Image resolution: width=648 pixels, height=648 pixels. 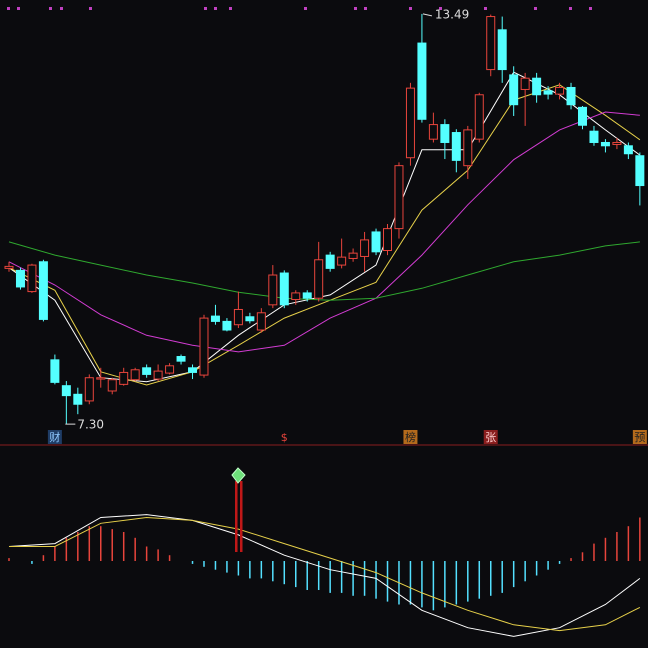 I want to click on top-dots, so click(x=299, y=8).